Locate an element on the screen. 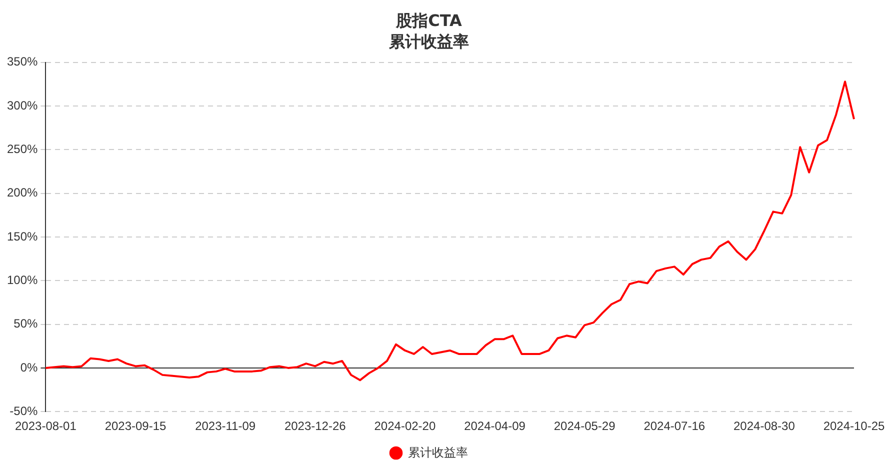 The height and width of the screenshot is (471, 894). y-tick-label: 100% is located at coordinates (22, 279).